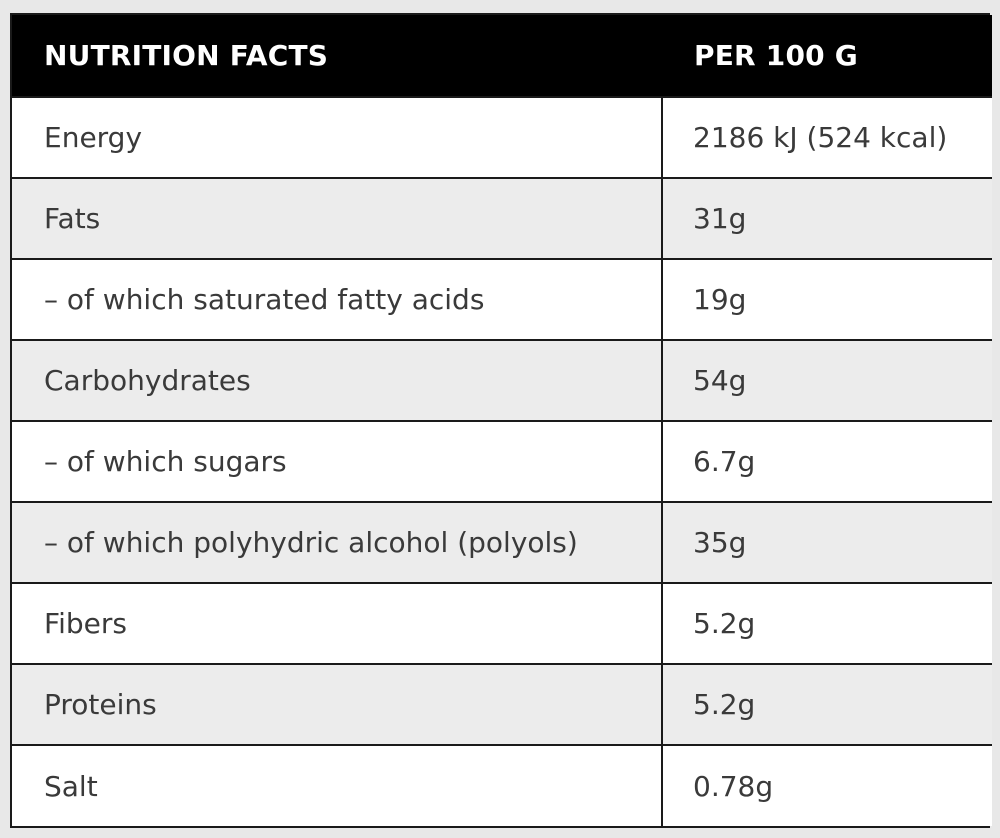 This screenshot has height=838, width=1000. What do you see at coordinates (826, 380) in the screenshot?
I see `nutrient-value: 54g` at bounding box center [826, 380].